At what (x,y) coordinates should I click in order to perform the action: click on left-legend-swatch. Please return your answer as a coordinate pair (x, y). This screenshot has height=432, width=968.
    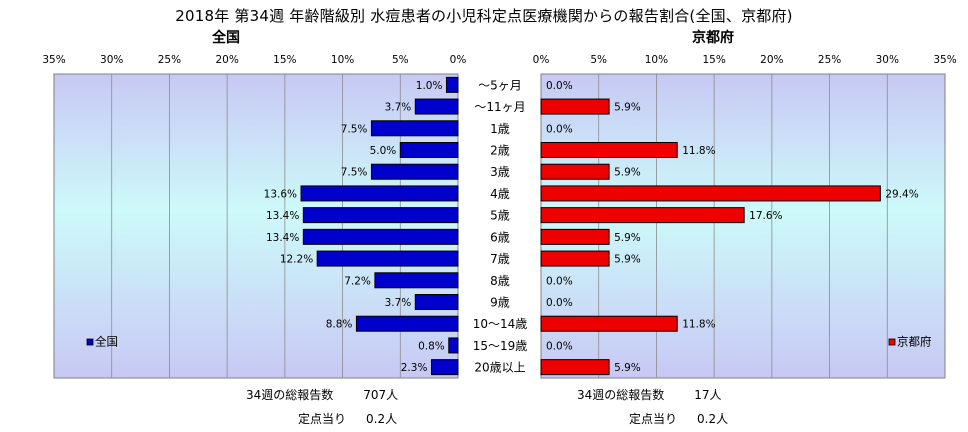
    Looking at the image, I should click on (90, 342).